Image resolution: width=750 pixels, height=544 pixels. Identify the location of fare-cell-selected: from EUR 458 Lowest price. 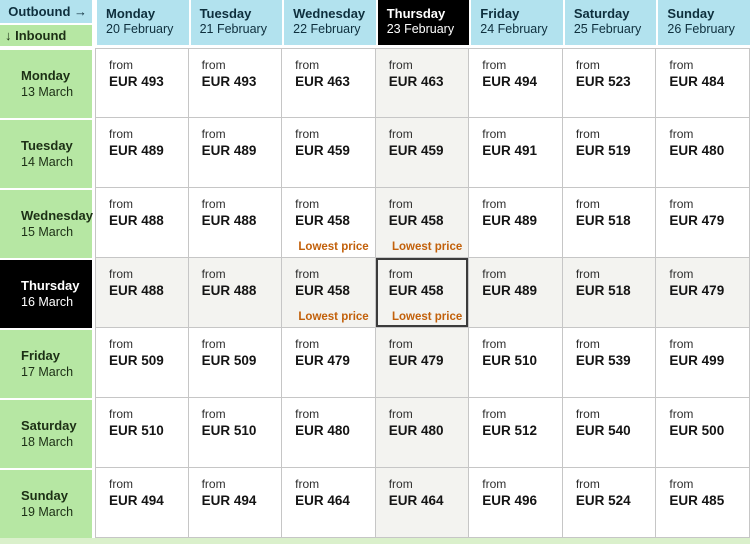
(422, 293).